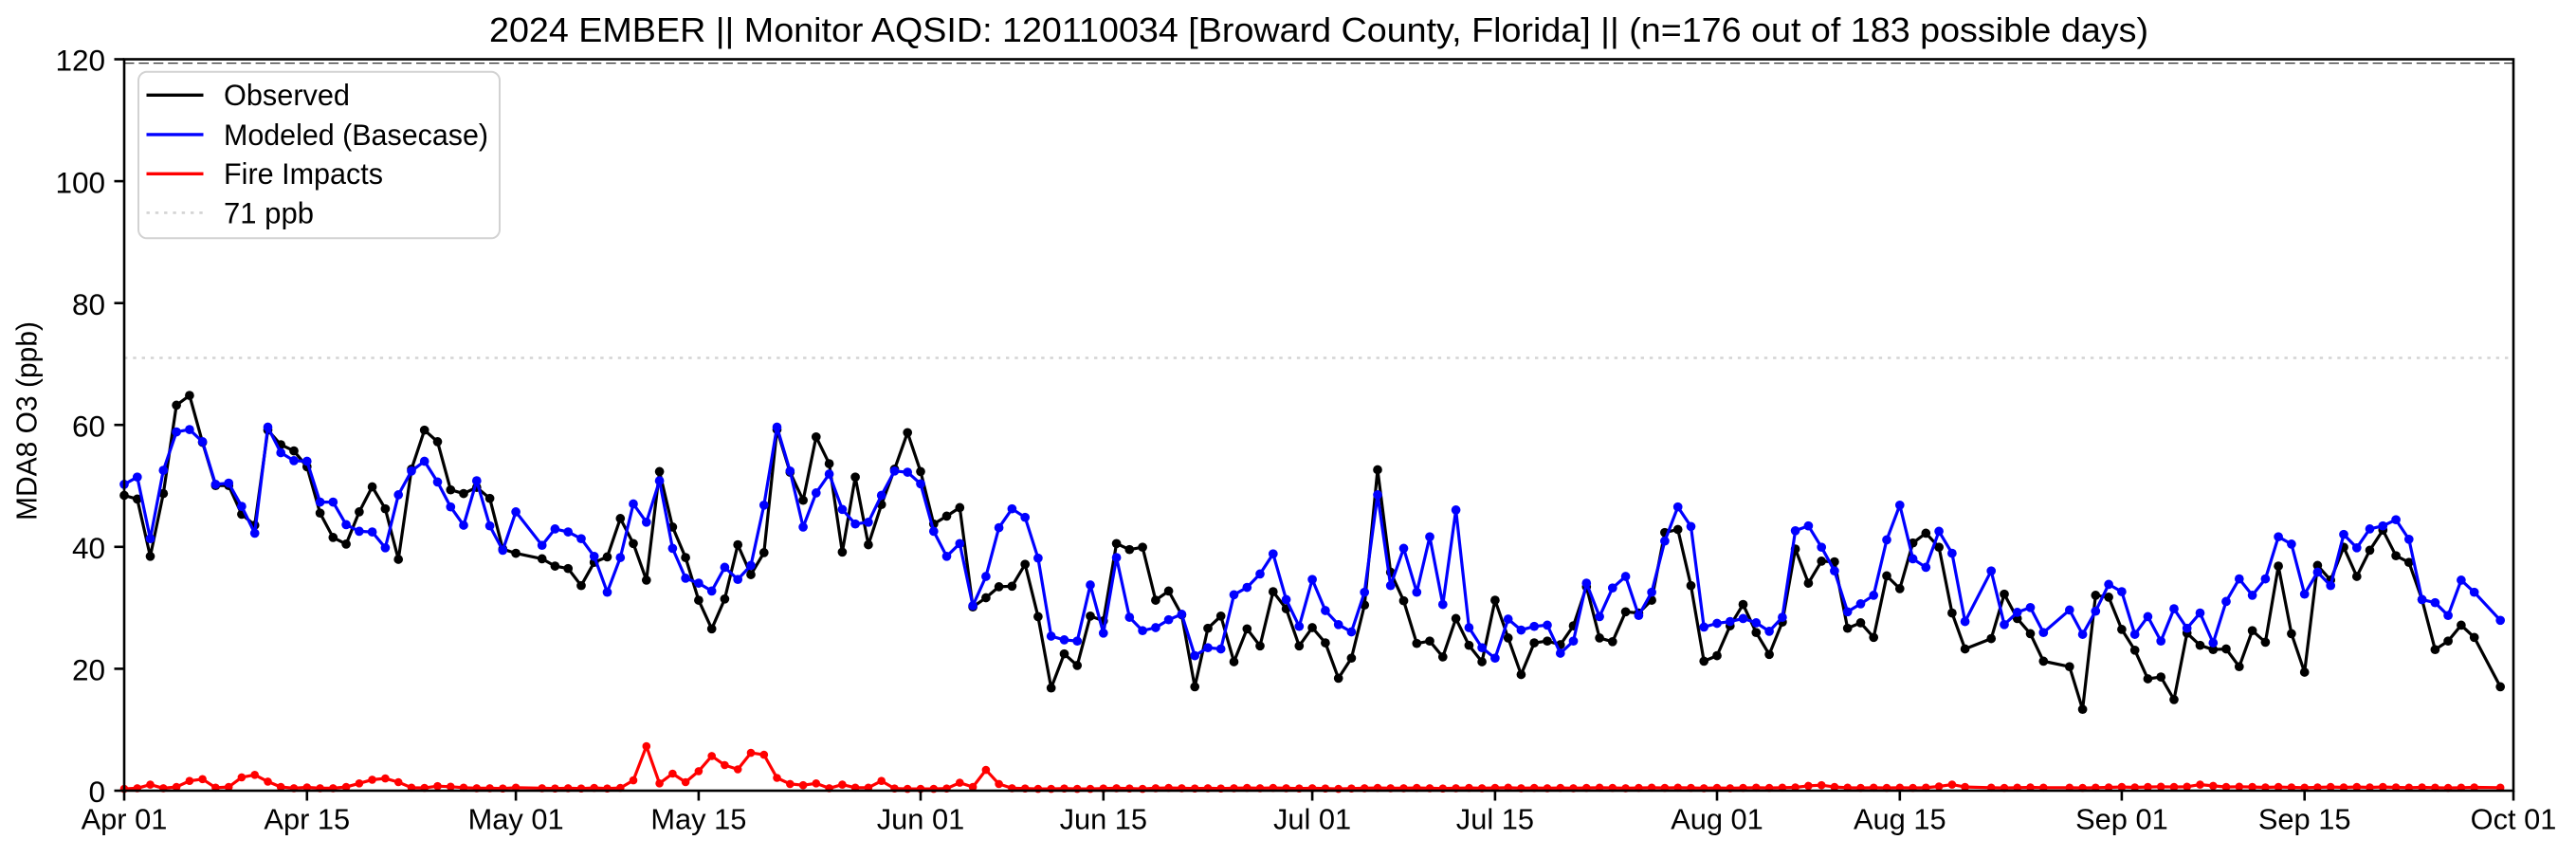 Image resolution: width=2576 pixels, height=858 pixels. Describe the element at coordinates (269, 212) in the screenshot. I see `svg-text: 71 ppb` at that location.